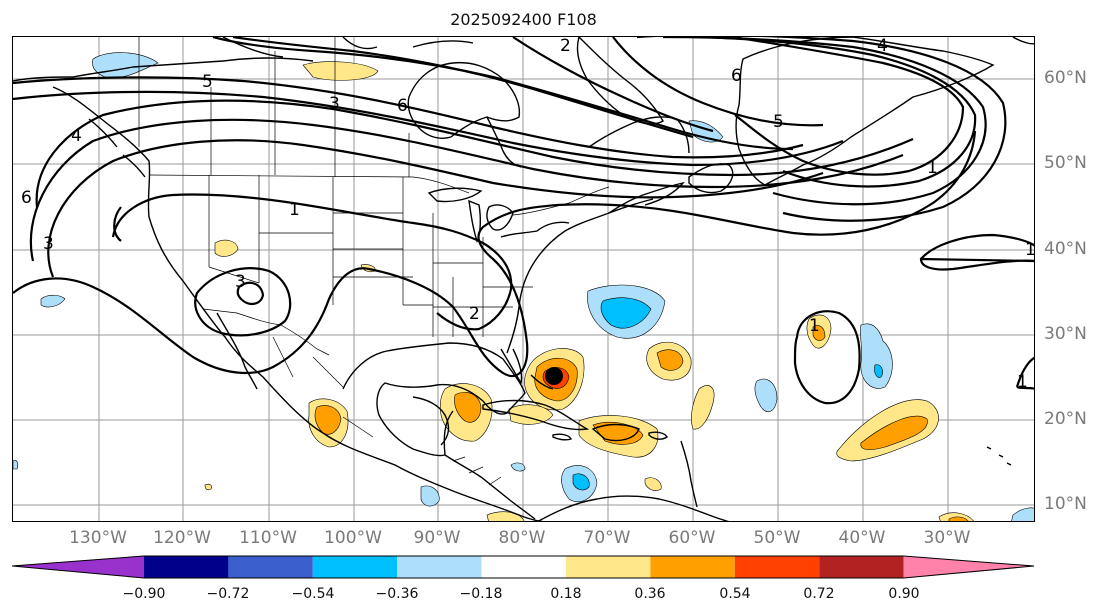  I want to click on colorbar-extend-high, so click(968, 567).